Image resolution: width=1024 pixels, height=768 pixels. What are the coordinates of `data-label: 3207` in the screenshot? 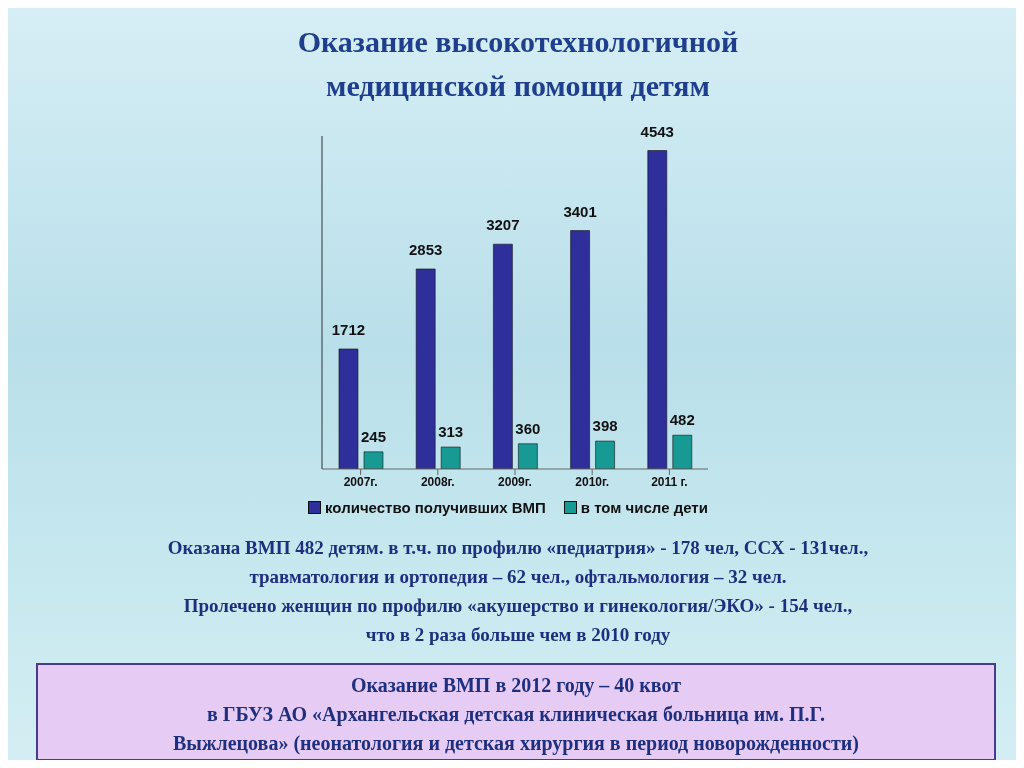 It's located at (503, 225).